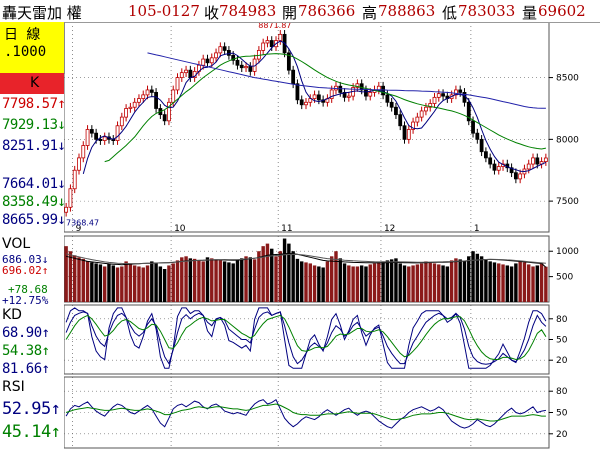  I want to click on ma-value: 7798.57↑, so click(34, 104).